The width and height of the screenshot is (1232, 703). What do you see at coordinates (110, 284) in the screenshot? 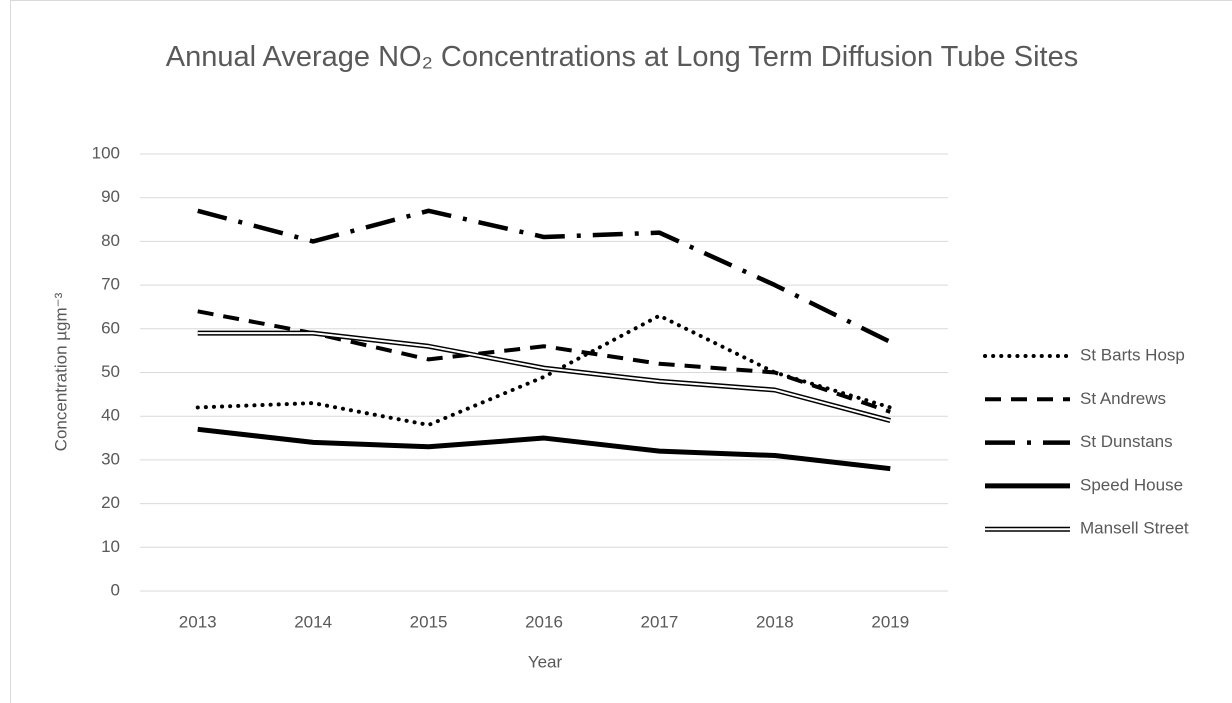
I see `y-tick-label: 70` at bounding box center [110, 284].